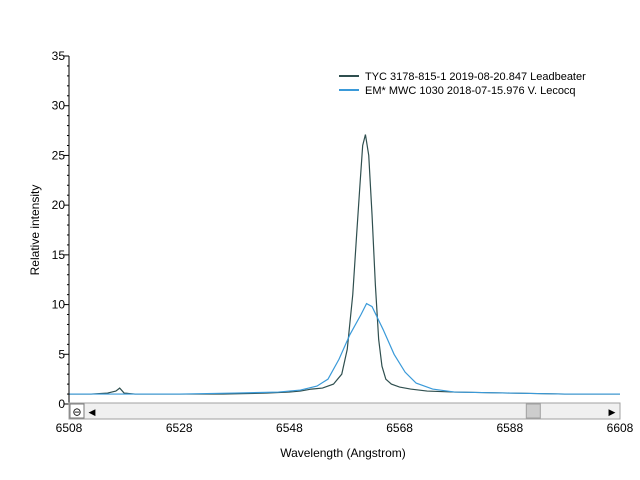 Image resolution: width=640 pixels, height=480 pixels. What do you see at coordinates (399, 428) in the screenshot?
I see `x-tick-label: 6568` at bounding box center [399, 428].